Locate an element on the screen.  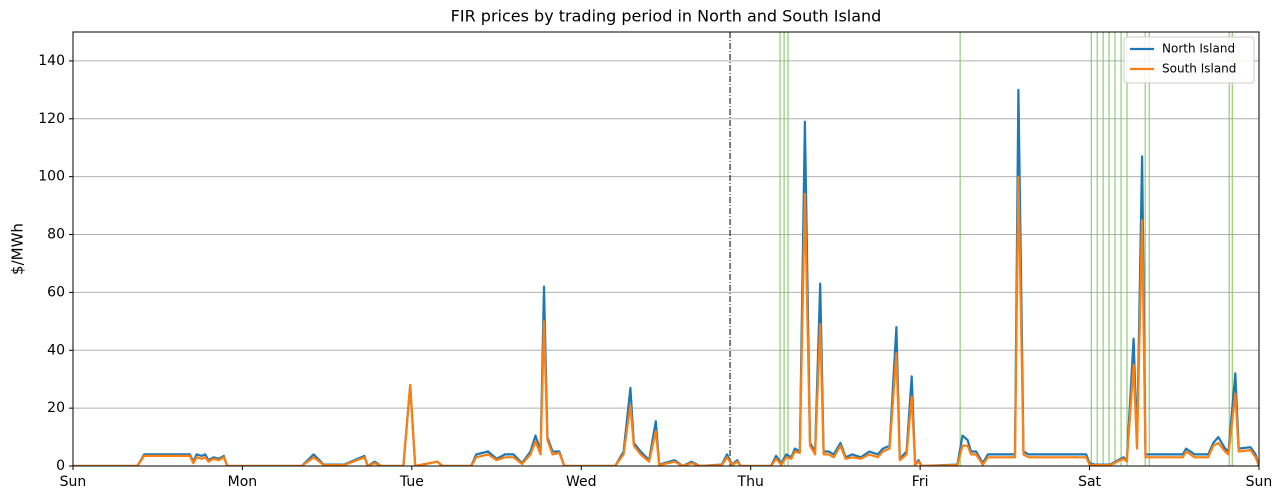
x-tick-label: Fri is located at coordinates (920, 482).